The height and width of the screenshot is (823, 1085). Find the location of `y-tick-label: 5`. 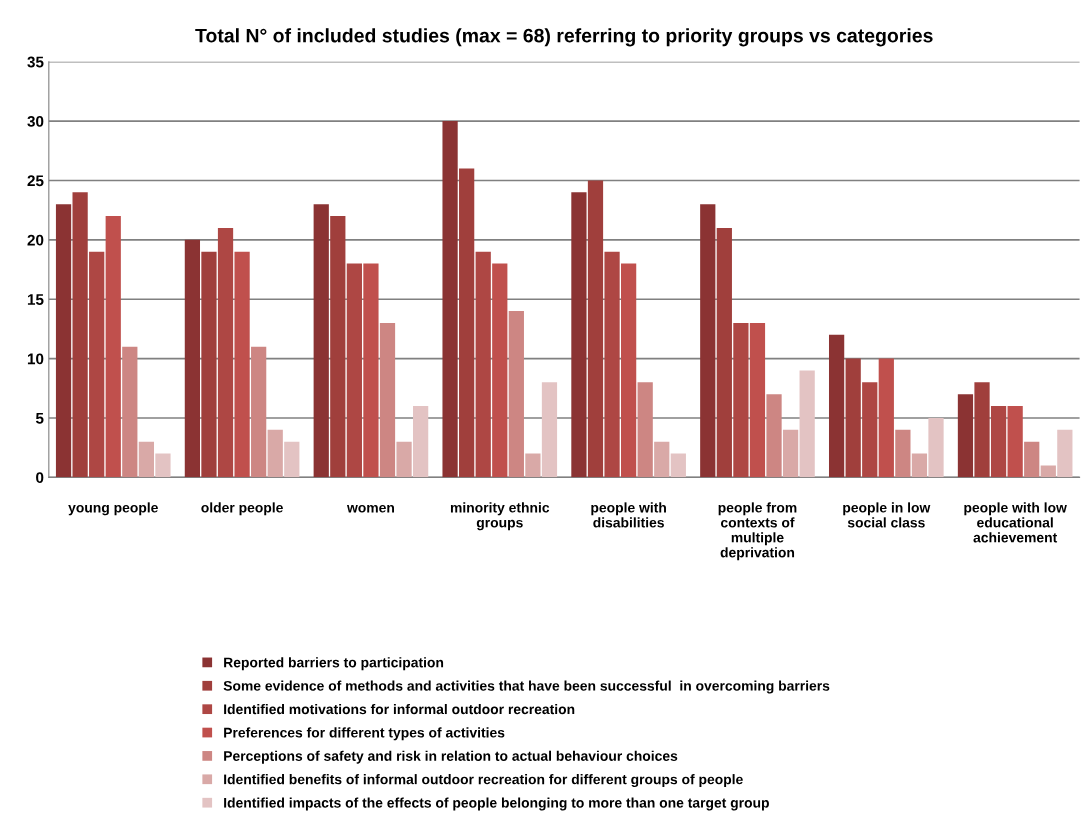

y-tick-label: 5 is located at coordinates (39, 418).